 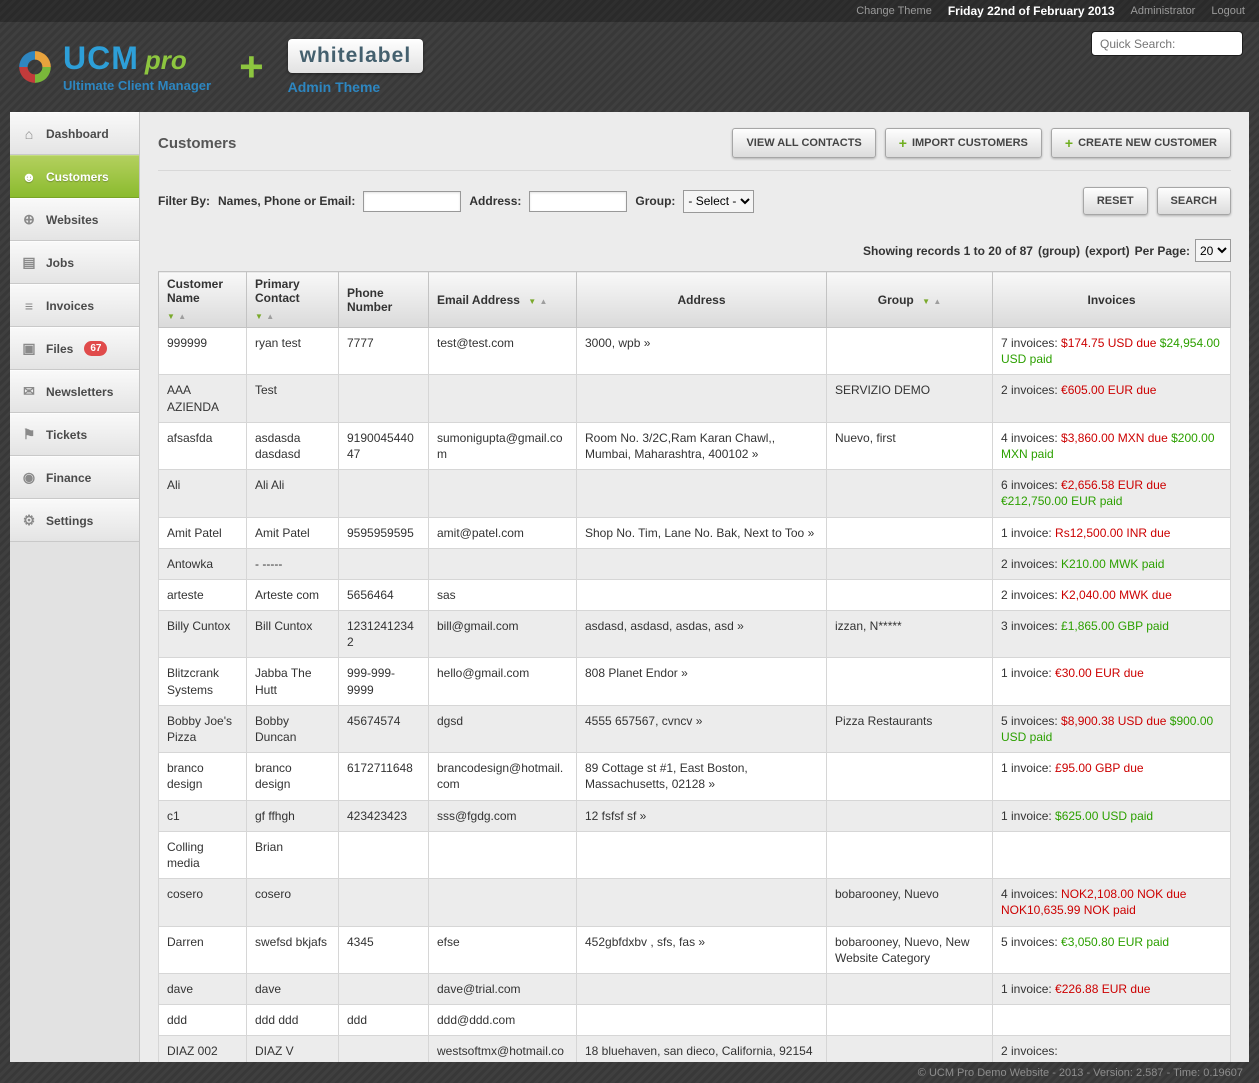 What do you see at coordinates (137, 85) in the screenshot?
I see `brand-subtitle: Ultimate Client Manager` at bounding box center [137, 85].